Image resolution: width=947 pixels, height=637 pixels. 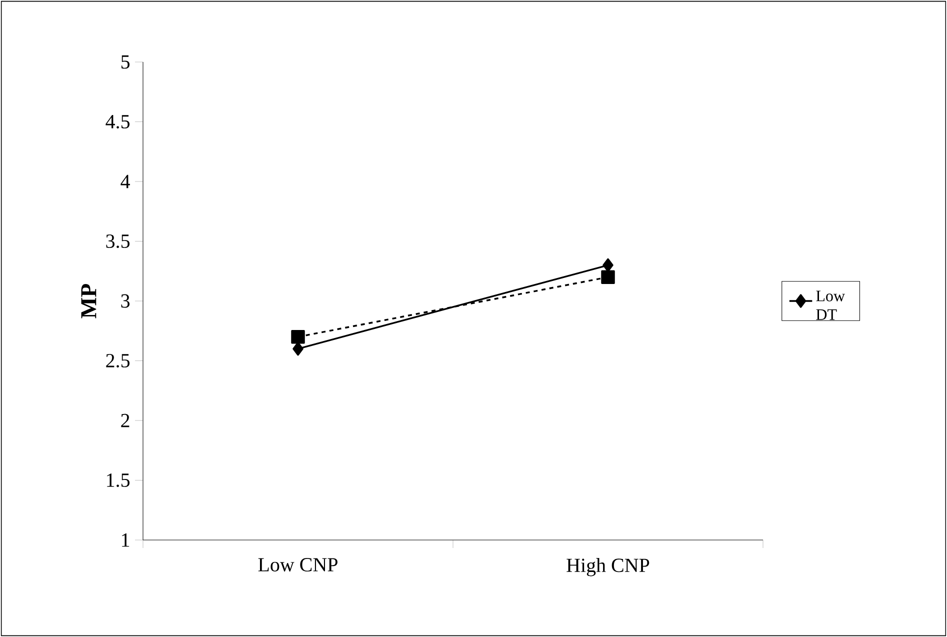 What do you see at coordinates (88, 301) in the screenshot?
I see `y-axis-title: MP` at bounding box center [88, 301].